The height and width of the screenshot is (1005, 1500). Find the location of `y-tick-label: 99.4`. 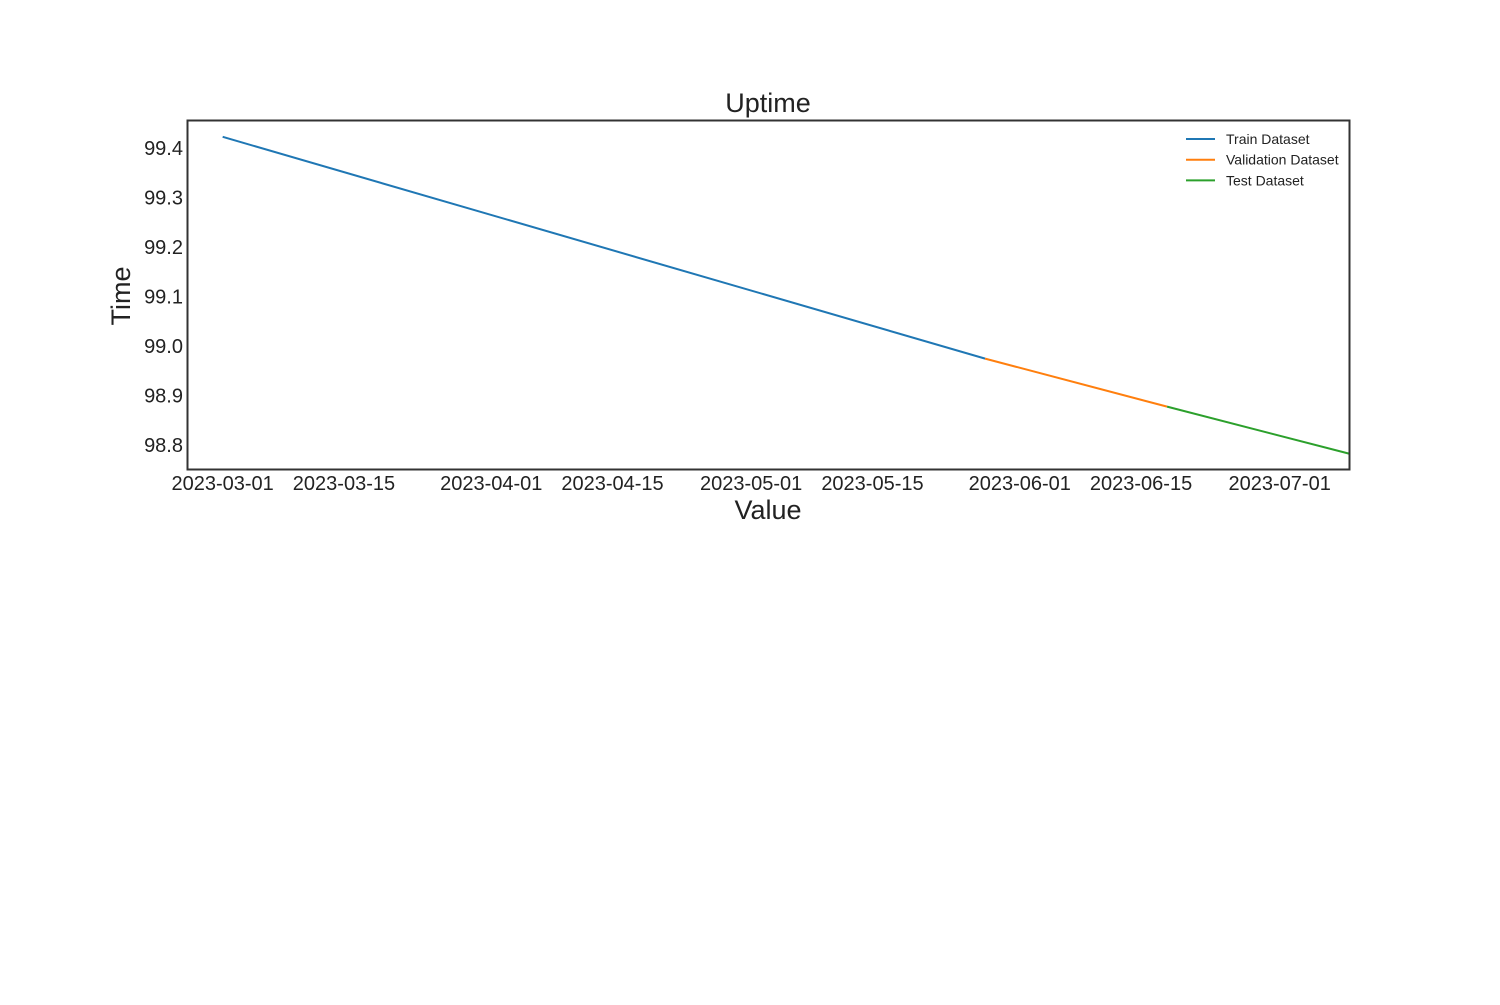

y-tick-label: 99.4 is located at coordinates (163, 149).